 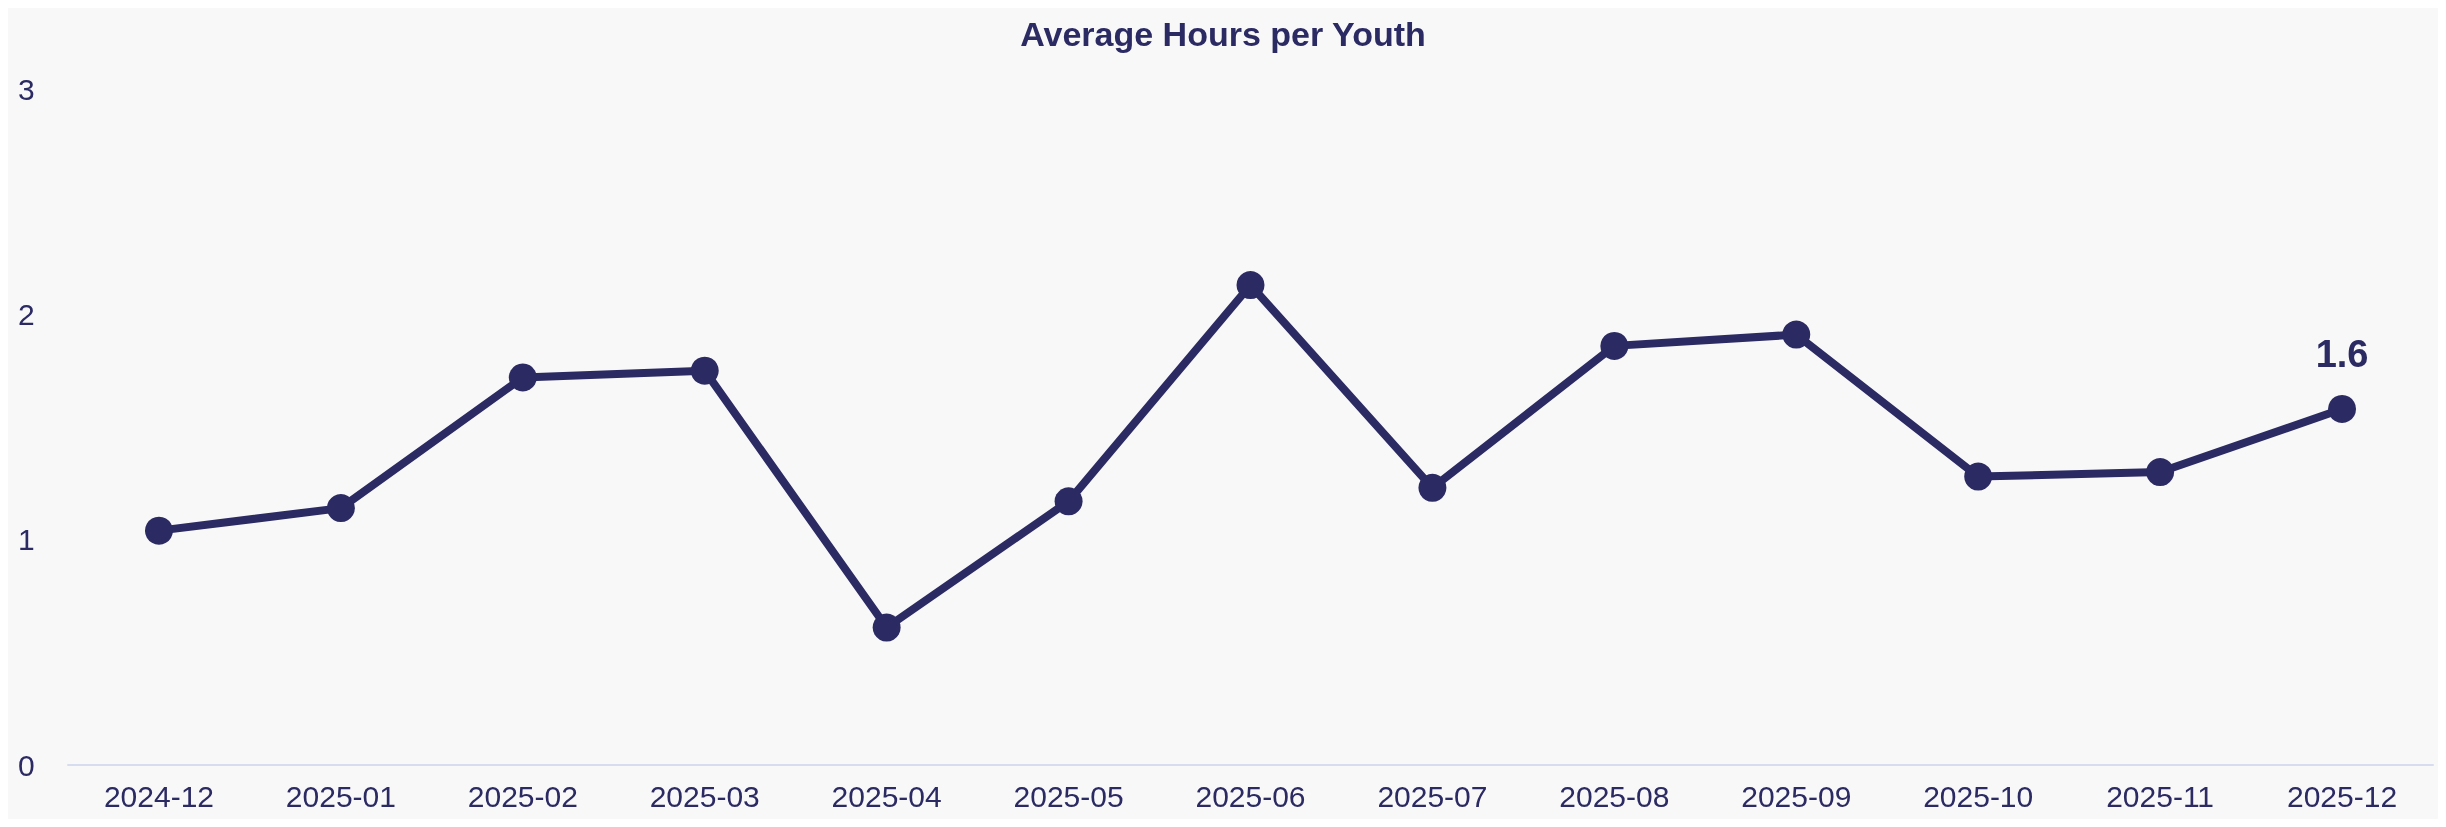 What do you see at coordinates (1614, 796) in the screenshot?
I see `x-tick-label: 2025-08` at bounding box center [1614, 796].